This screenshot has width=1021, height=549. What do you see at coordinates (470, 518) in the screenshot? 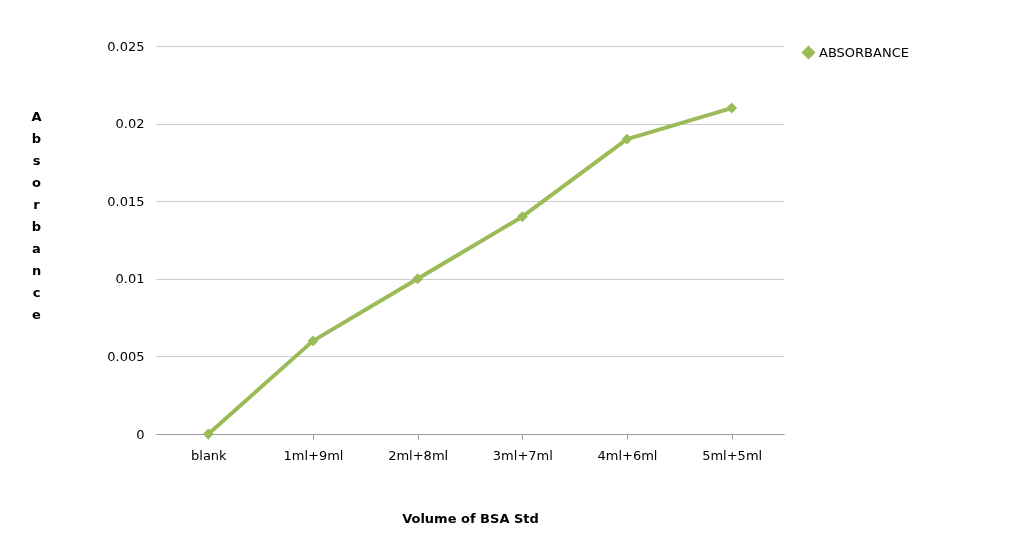
I see `x-axis-title: Volume of BSA Std` at bounding box center [470, 518].